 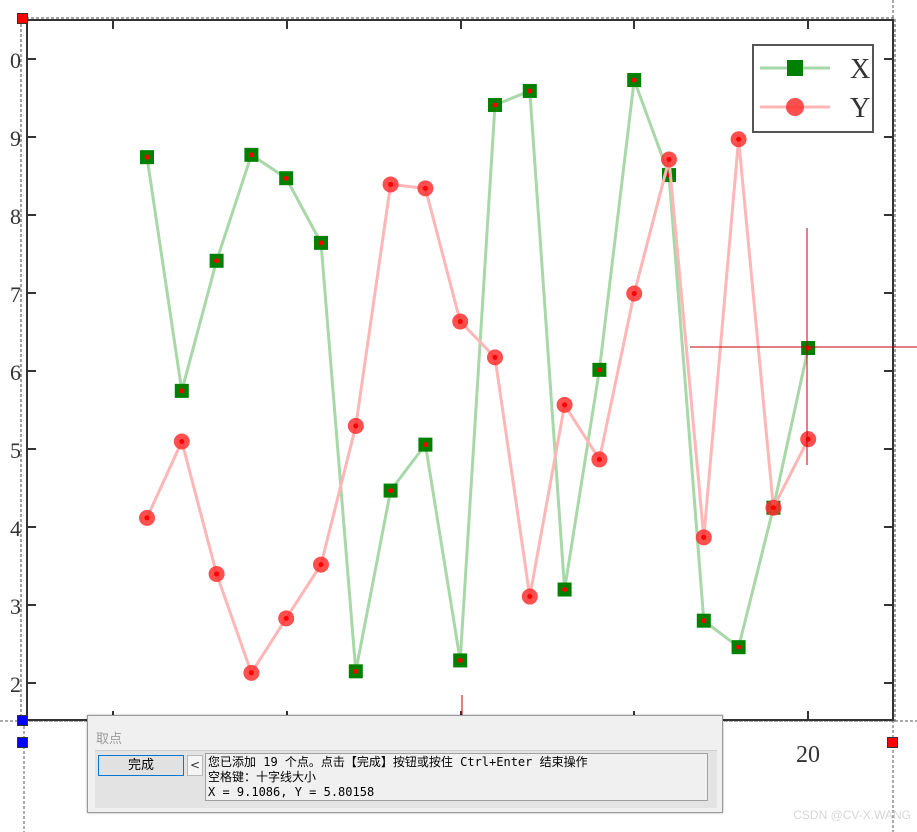 What do you see at coordinates (813, 88) in the screenshot?
I see `legend-box` at bounding box center [813, 88].